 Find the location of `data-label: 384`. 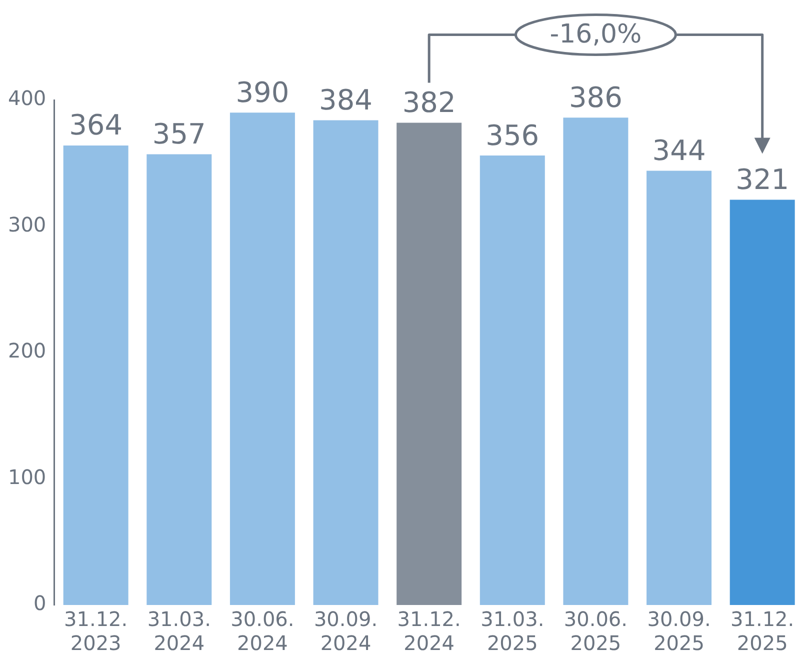

data-label: 384 is located at coordinates (345, 99).